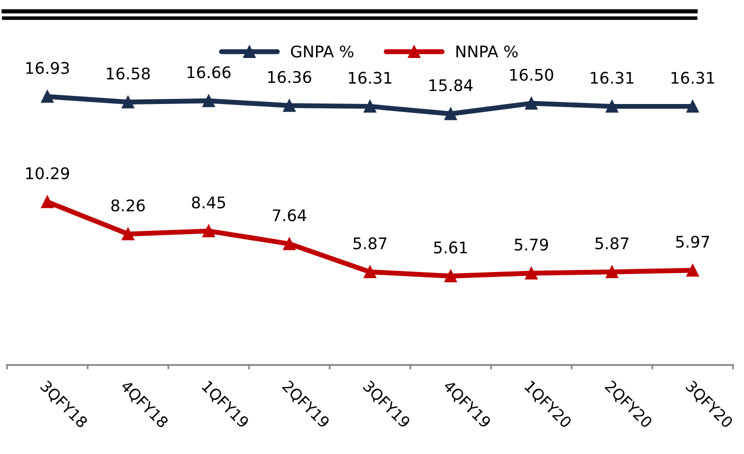  What do you see at coordinates (290, 77) in the screenshot?
I see `data-label: 16.36` at bounding box center [290, 77].